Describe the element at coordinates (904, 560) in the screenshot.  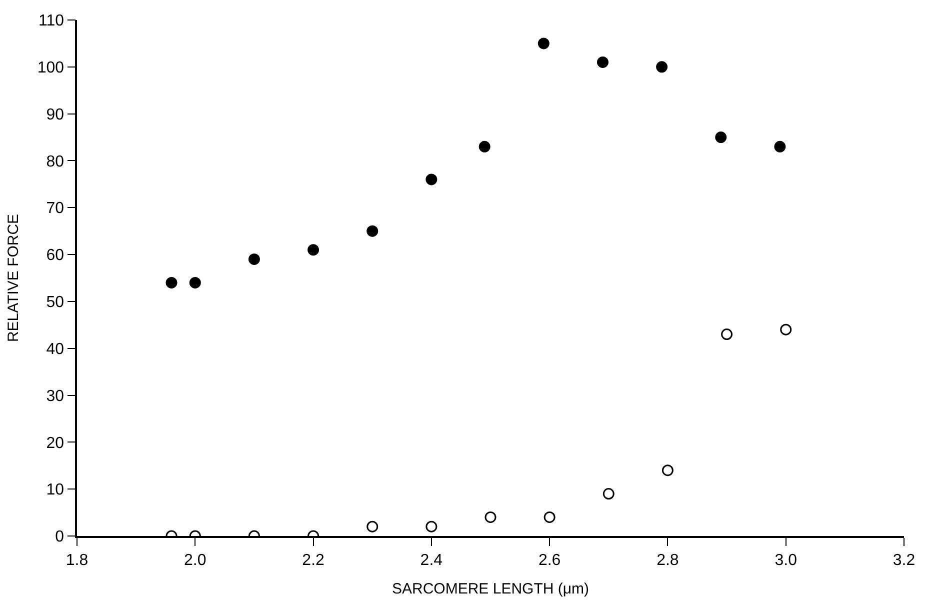
I see `x-tick-label: 3.2` at that location.